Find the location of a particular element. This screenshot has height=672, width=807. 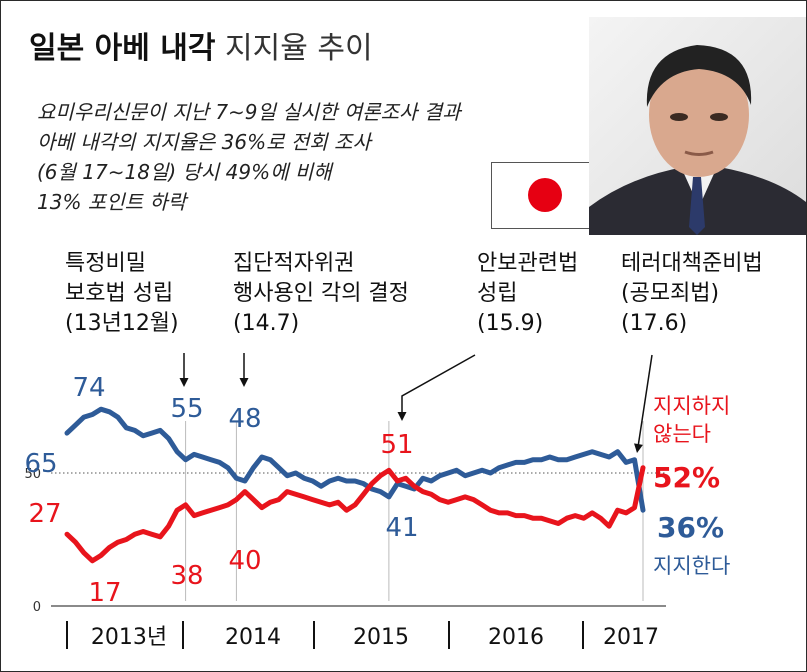

support-legend-name: 지지한다 is located at coordinates (691, 566).